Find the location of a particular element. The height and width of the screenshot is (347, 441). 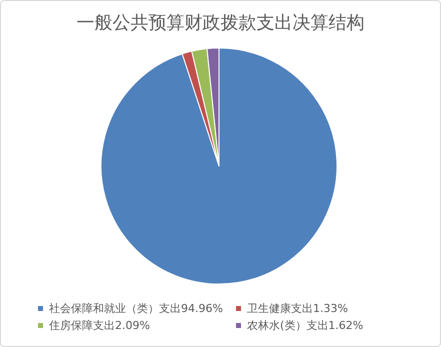

legend-label: 农林水(类）支出1.62% is located at coordinates (305, 325).